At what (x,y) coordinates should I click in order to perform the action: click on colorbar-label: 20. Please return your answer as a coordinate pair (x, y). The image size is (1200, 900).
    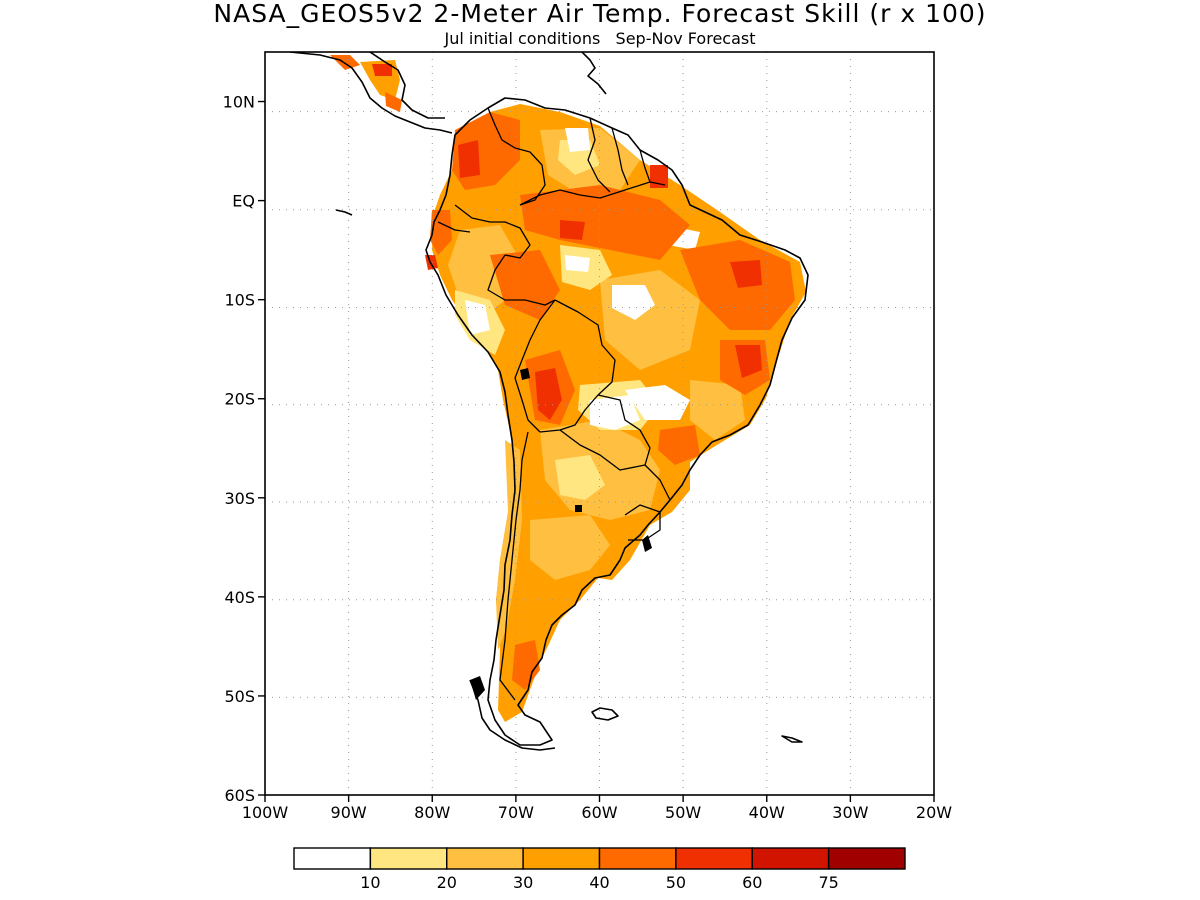
    Looking at the image, I should click on (447, 882).